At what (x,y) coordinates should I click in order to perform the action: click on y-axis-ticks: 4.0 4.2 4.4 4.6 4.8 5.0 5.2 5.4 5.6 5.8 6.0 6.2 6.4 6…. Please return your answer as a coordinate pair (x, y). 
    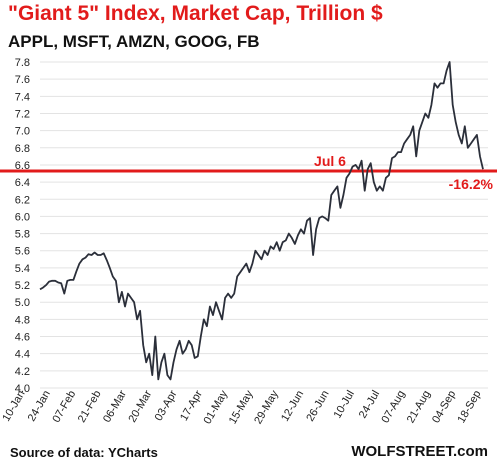
    Looking at the image, I should click on (22, 226).